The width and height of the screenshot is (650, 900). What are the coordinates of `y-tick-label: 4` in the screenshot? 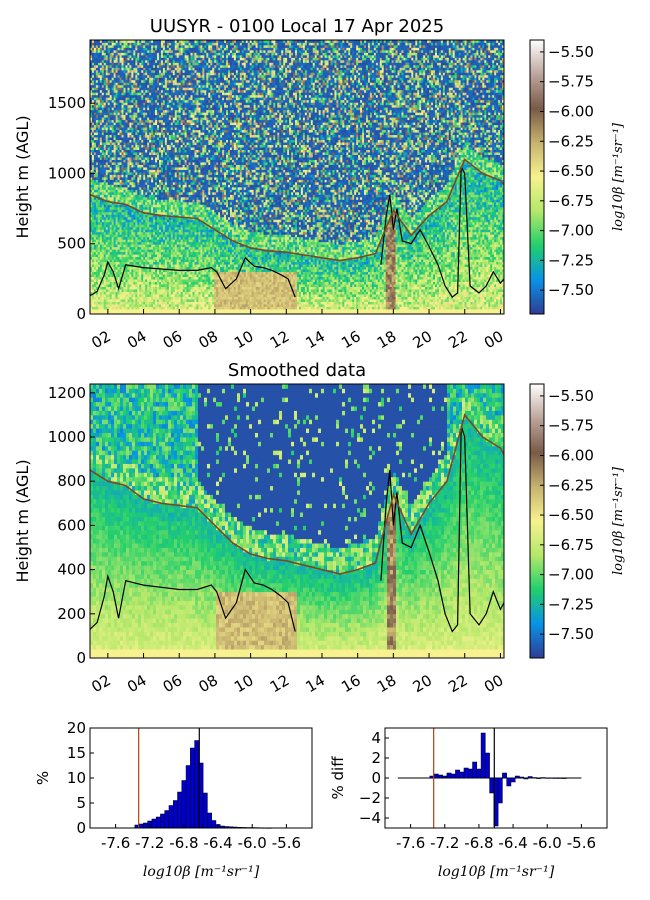 It's located at (376, 738).